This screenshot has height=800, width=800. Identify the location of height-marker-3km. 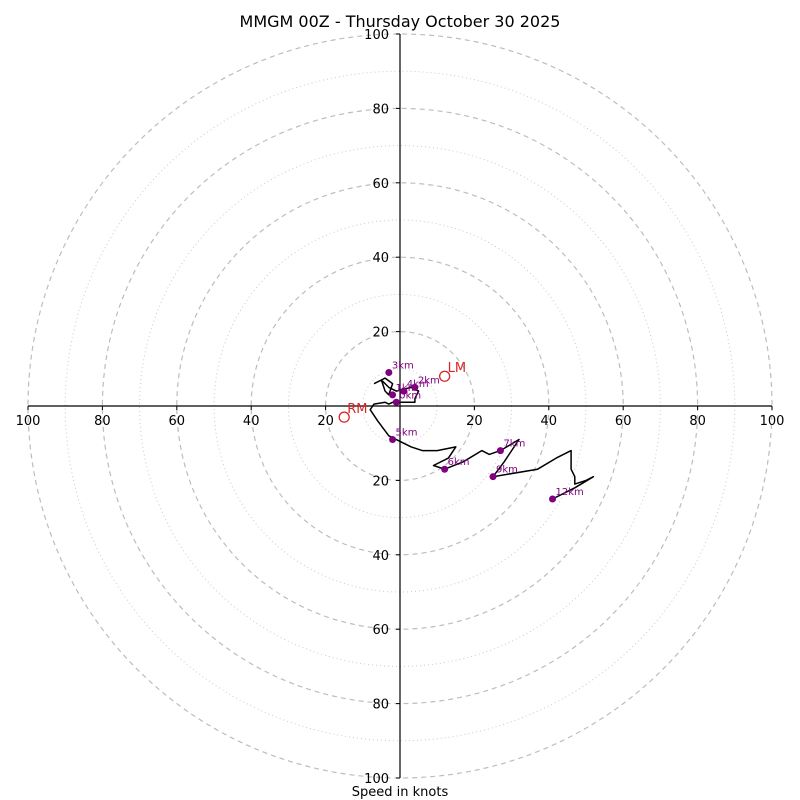
(389, 373).